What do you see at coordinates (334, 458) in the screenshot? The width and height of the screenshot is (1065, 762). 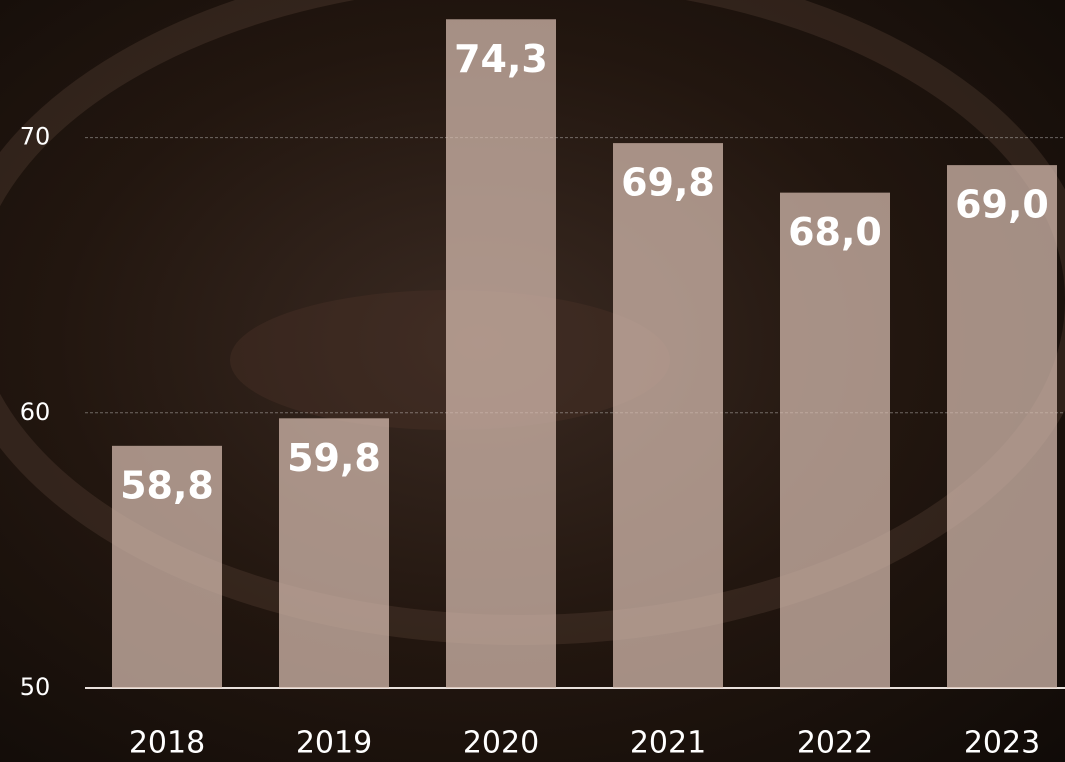 I see `value-label: 59,8` at bounding box center [334, 458].